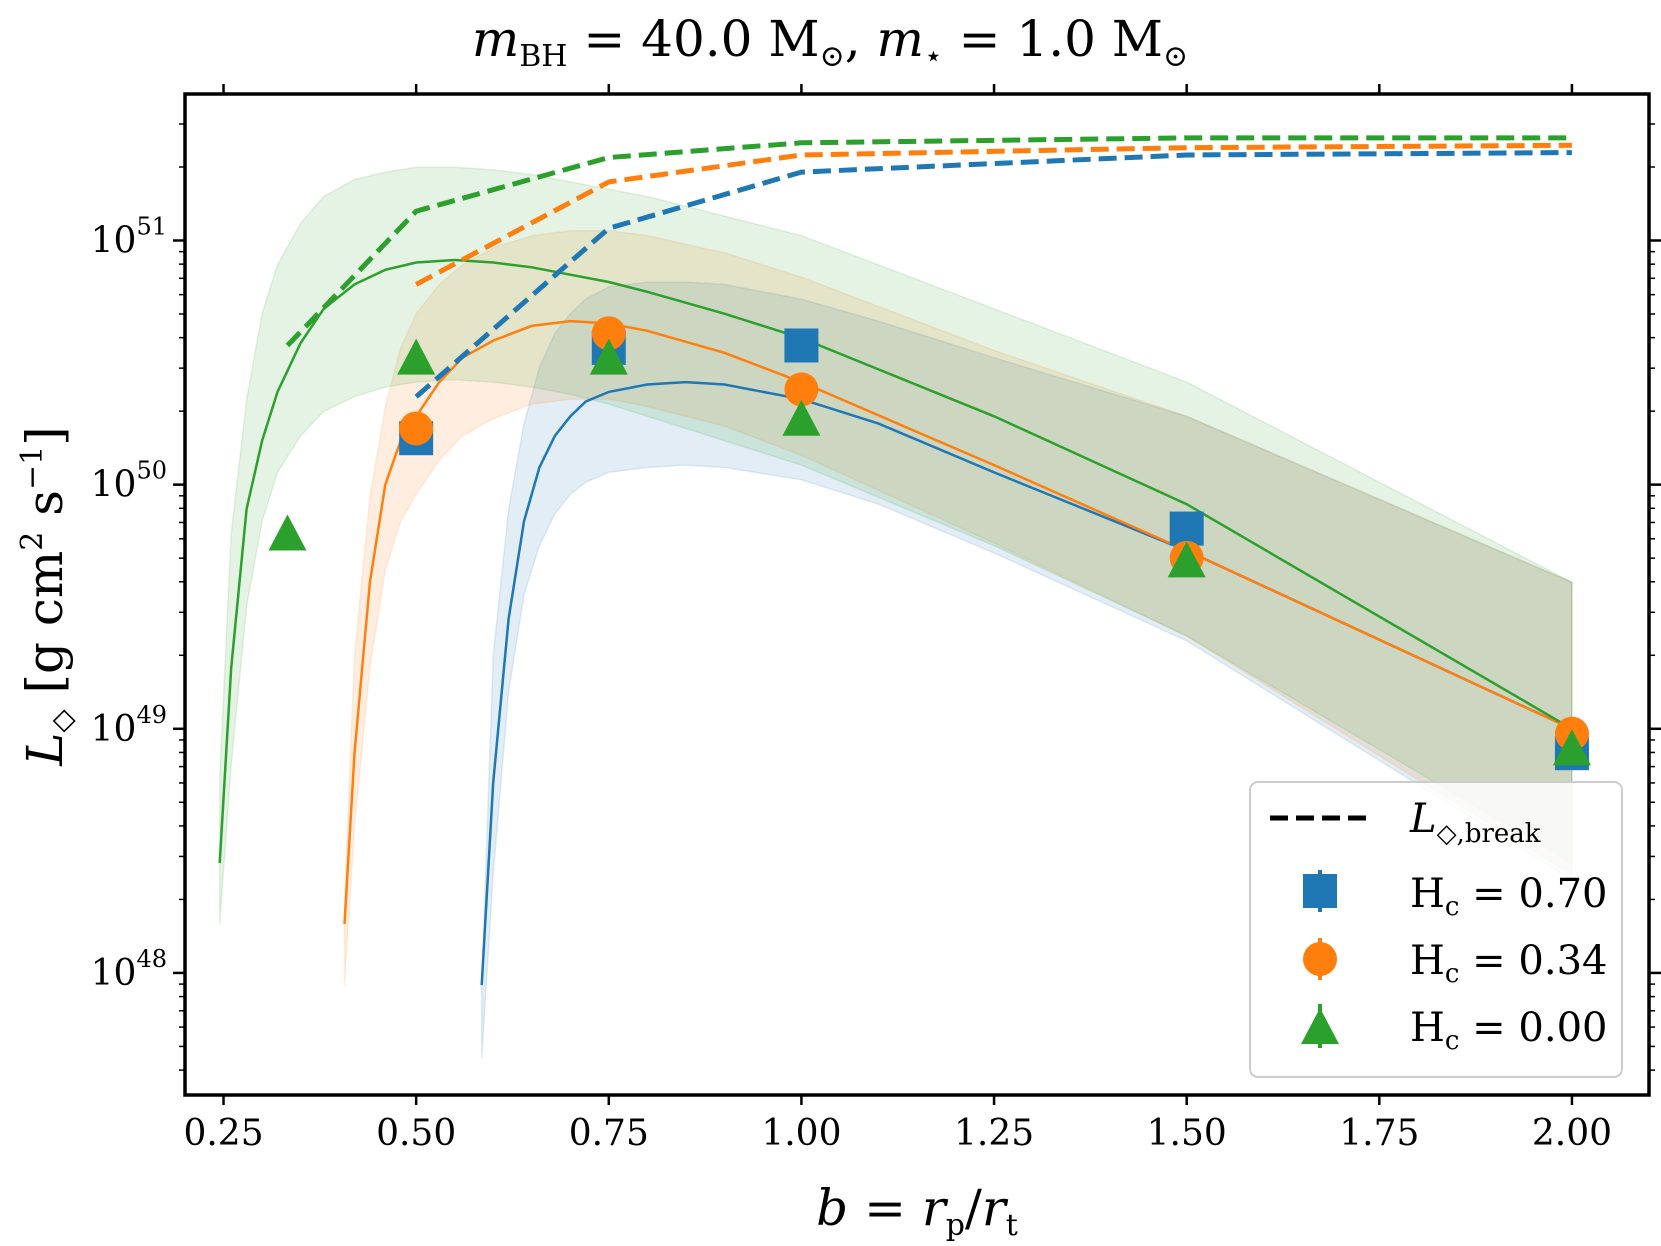 Image resolution: width=1661 pixels, height=1246 pixels. What do you see at coordinates (830, 42) in the screenshot?
I see `chart-title: mBH = 40.0 M⊙, m⋆ = 1.0 M⊙` at bounding box center [830, 42].